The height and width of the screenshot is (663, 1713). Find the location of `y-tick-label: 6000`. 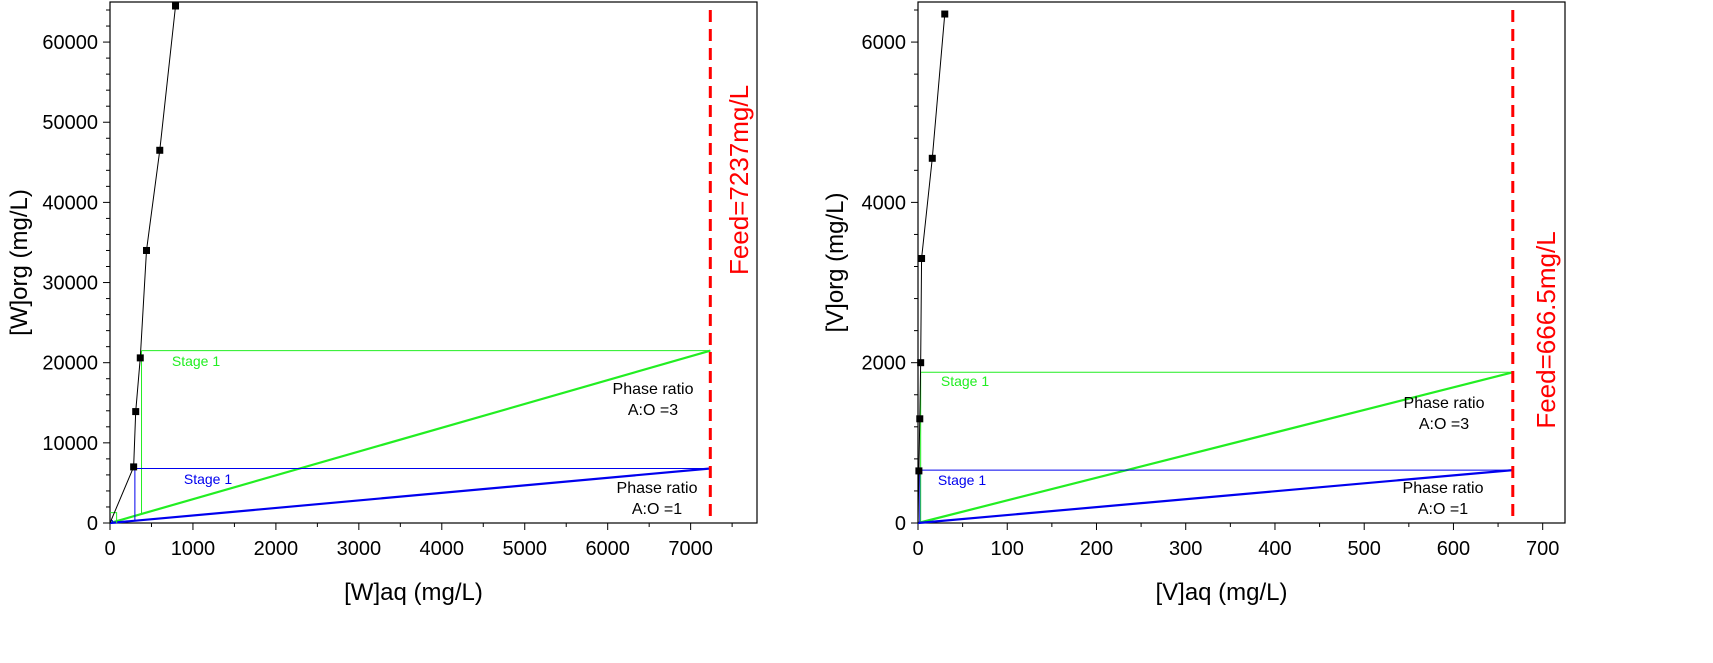

y-tick-label: 6000 is located at coordinates (884, 43).